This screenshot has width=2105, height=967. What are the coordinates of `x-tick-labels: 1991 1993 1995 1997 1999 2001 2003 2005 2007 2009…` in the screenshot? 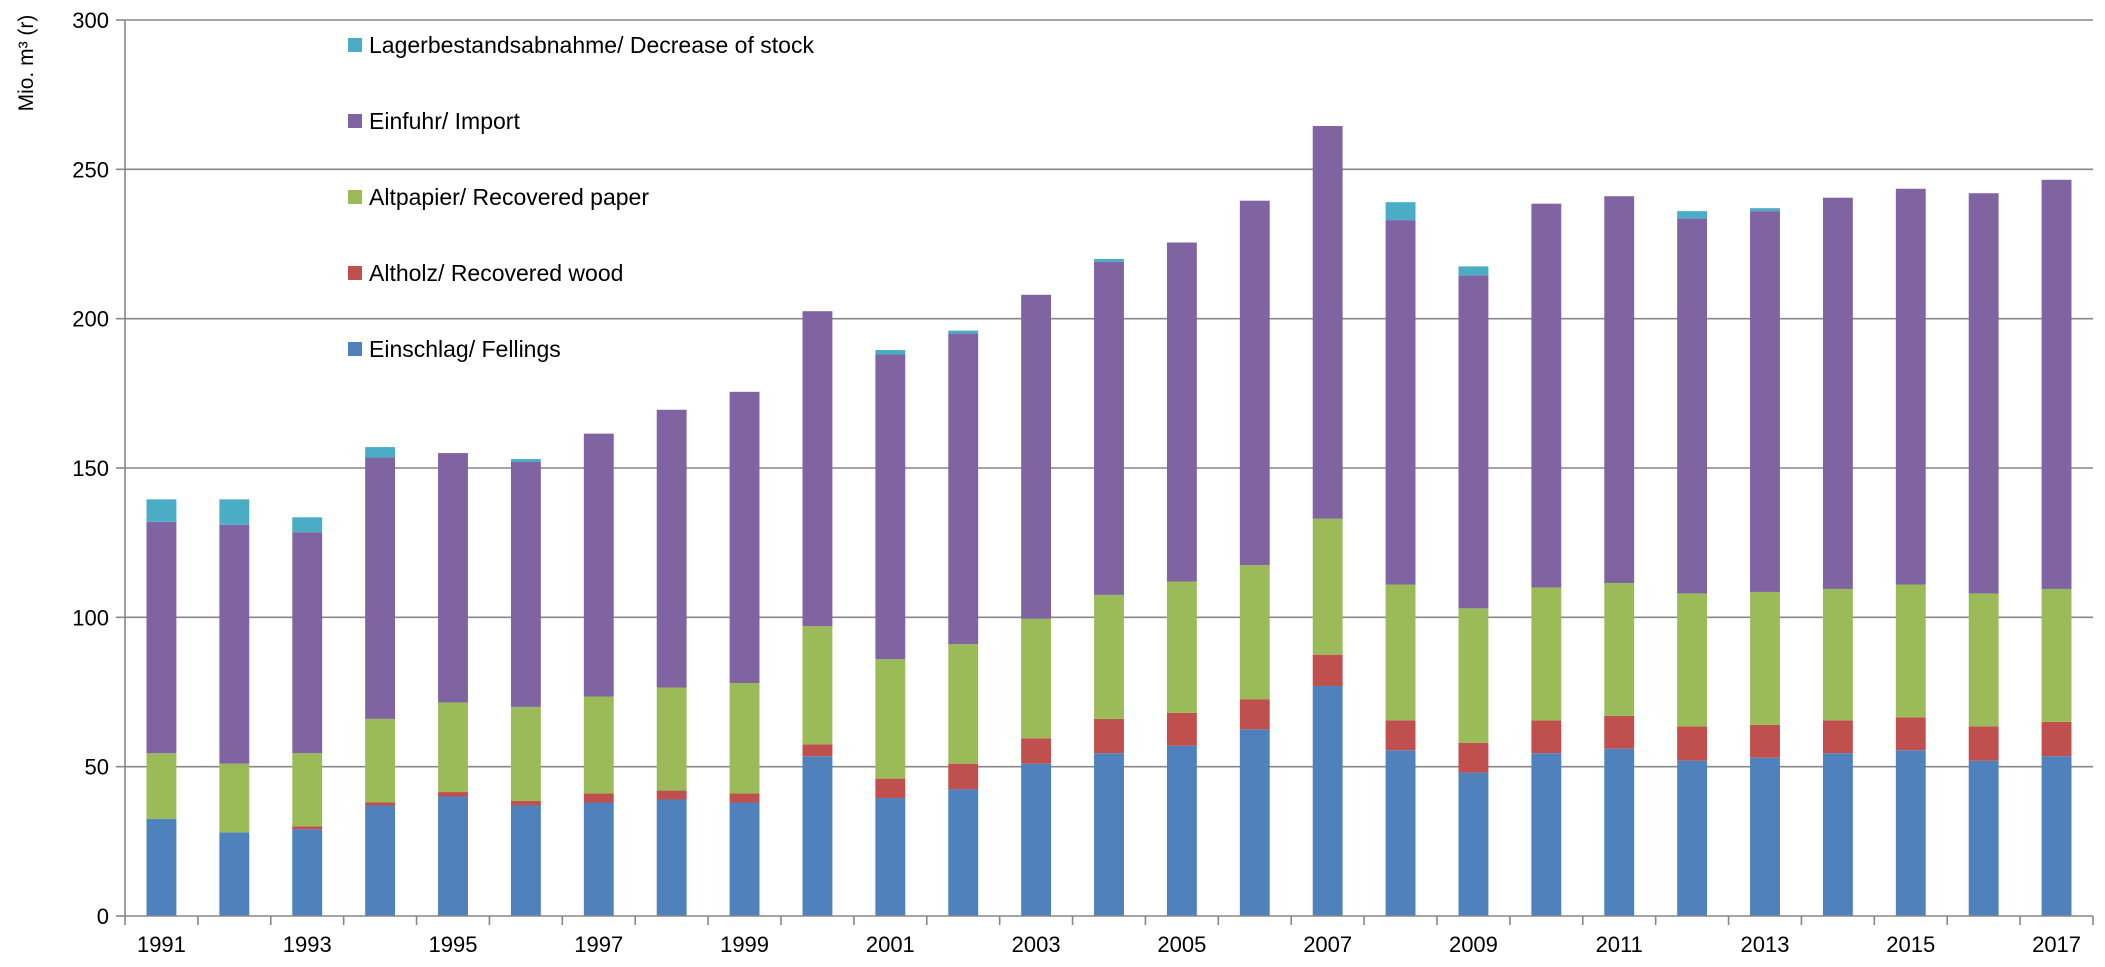 It's located at (1109, 944).